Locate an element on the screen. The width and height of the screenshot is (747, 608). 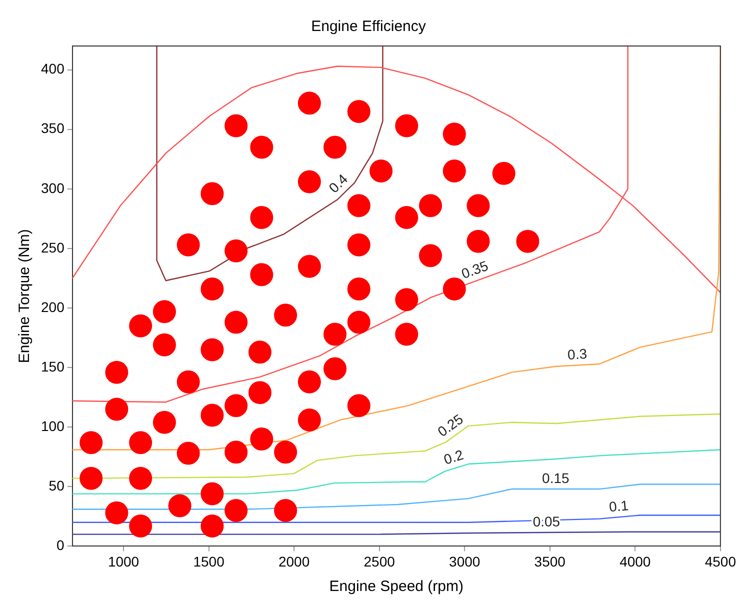
y-tick-label: 250 is located at coordinates (53, 247).